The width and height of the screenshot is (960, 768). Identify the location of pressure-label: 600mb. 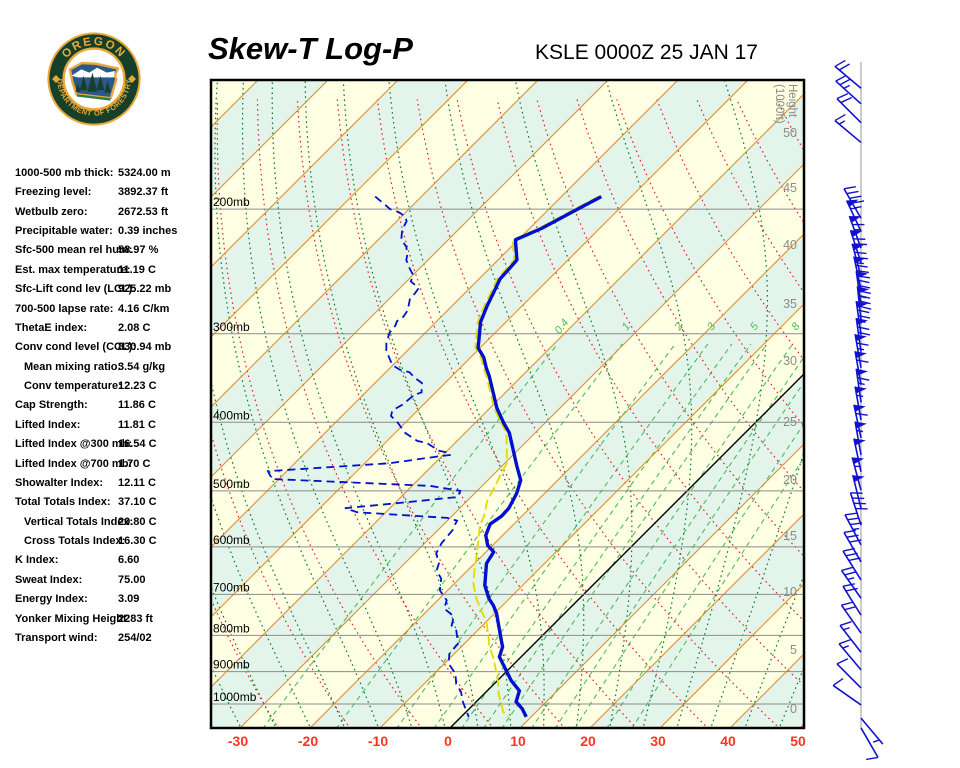
(231, 540).